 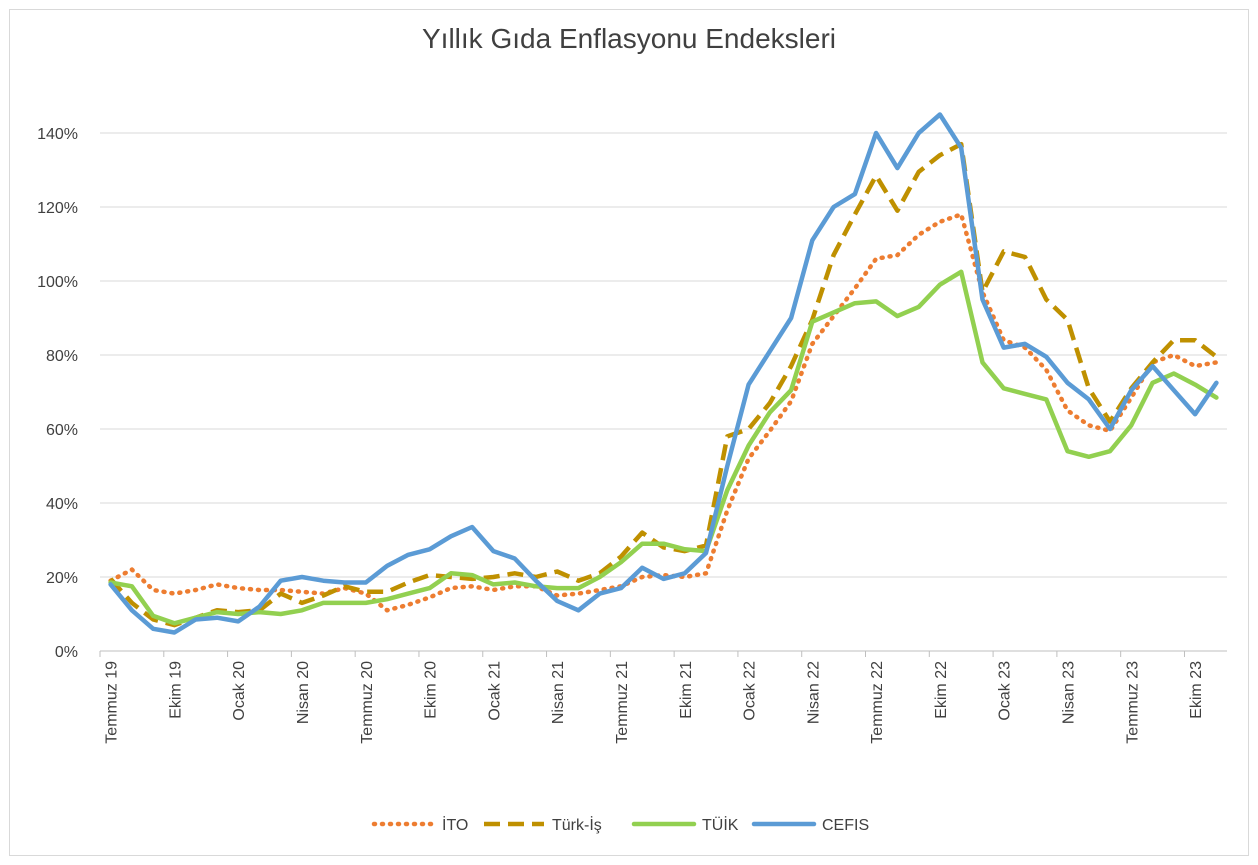 I want to click on x-tick-label: Temmuz 19, so click(x=112, y=702).